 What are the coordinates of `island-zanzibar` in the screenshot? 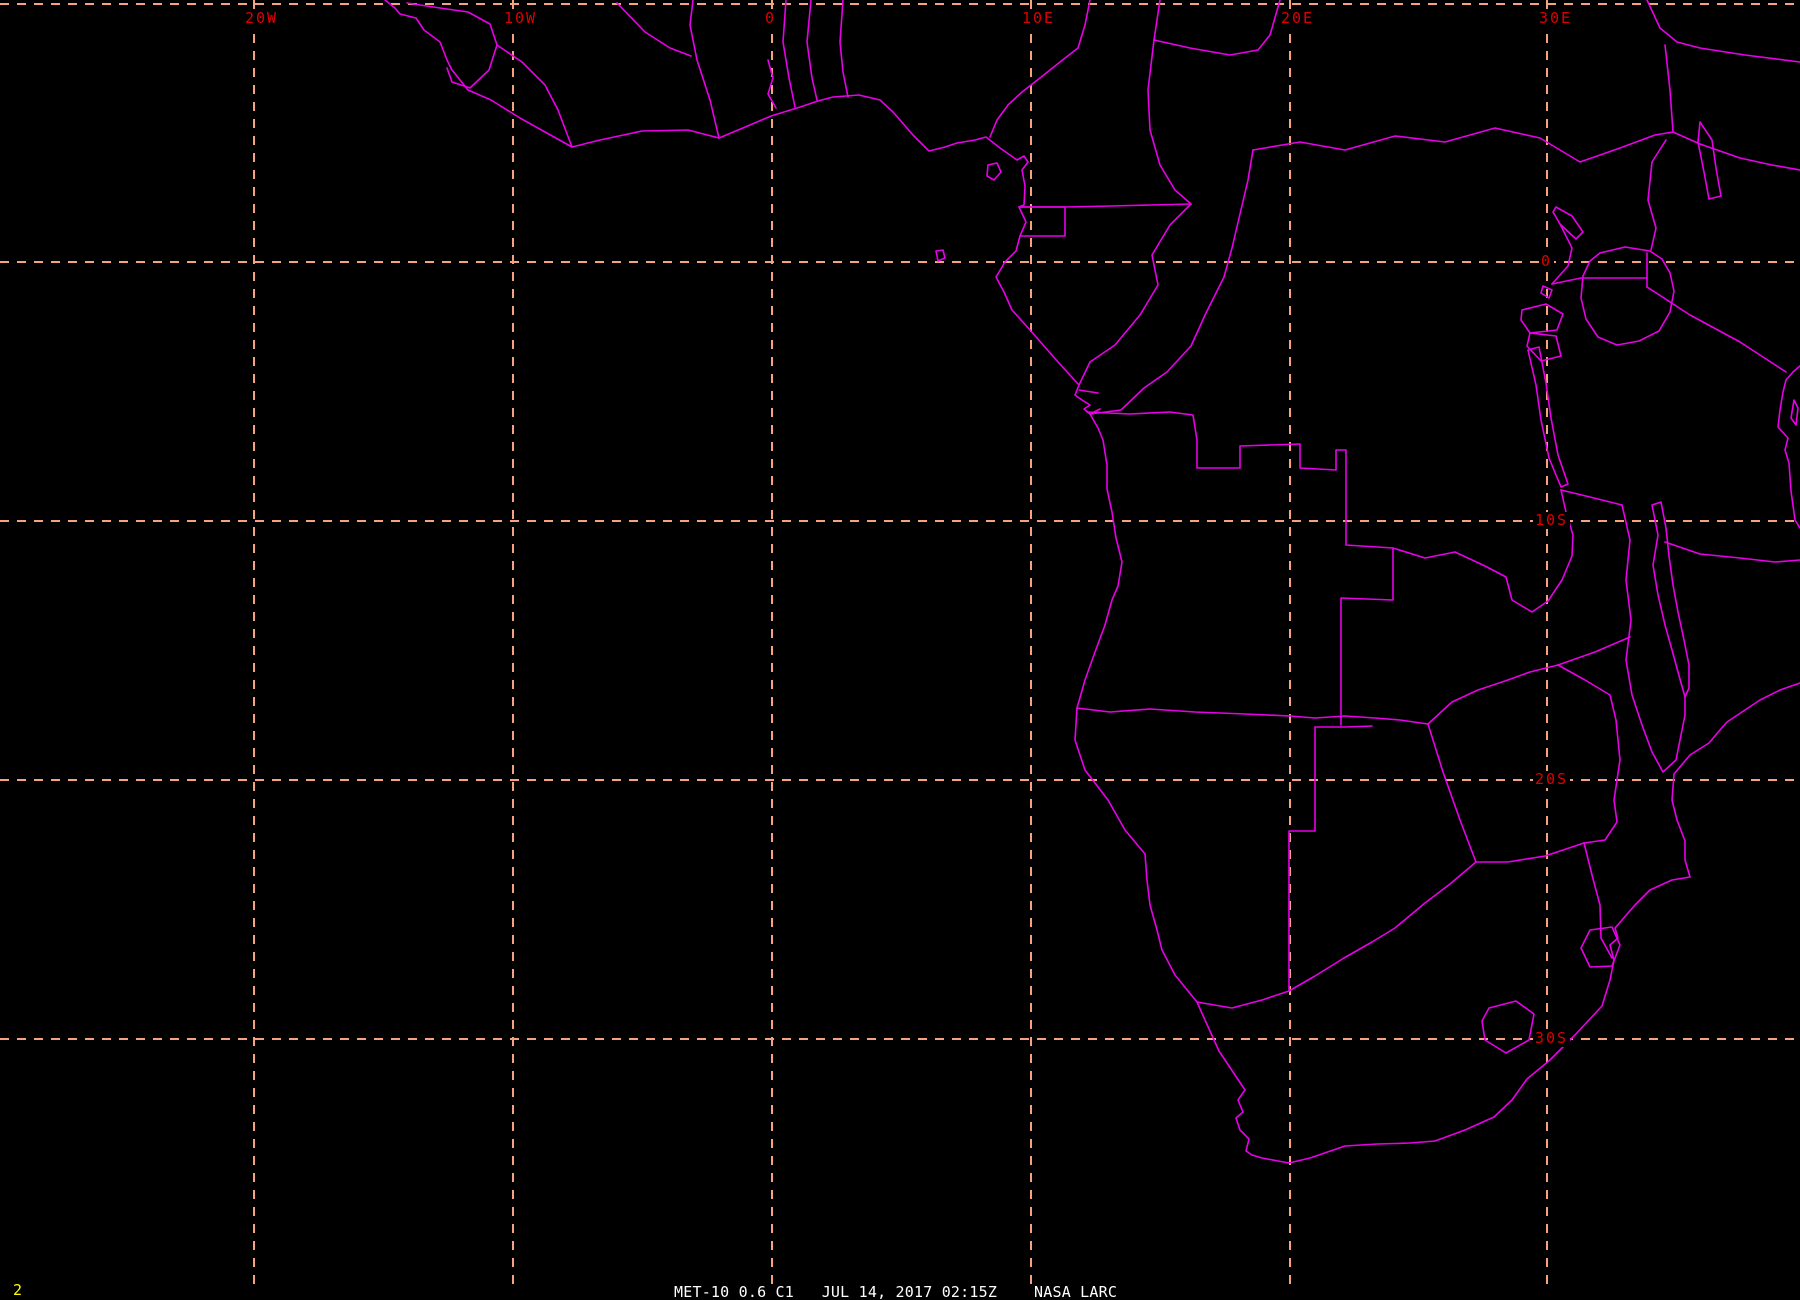 It's located at (1794, 412).